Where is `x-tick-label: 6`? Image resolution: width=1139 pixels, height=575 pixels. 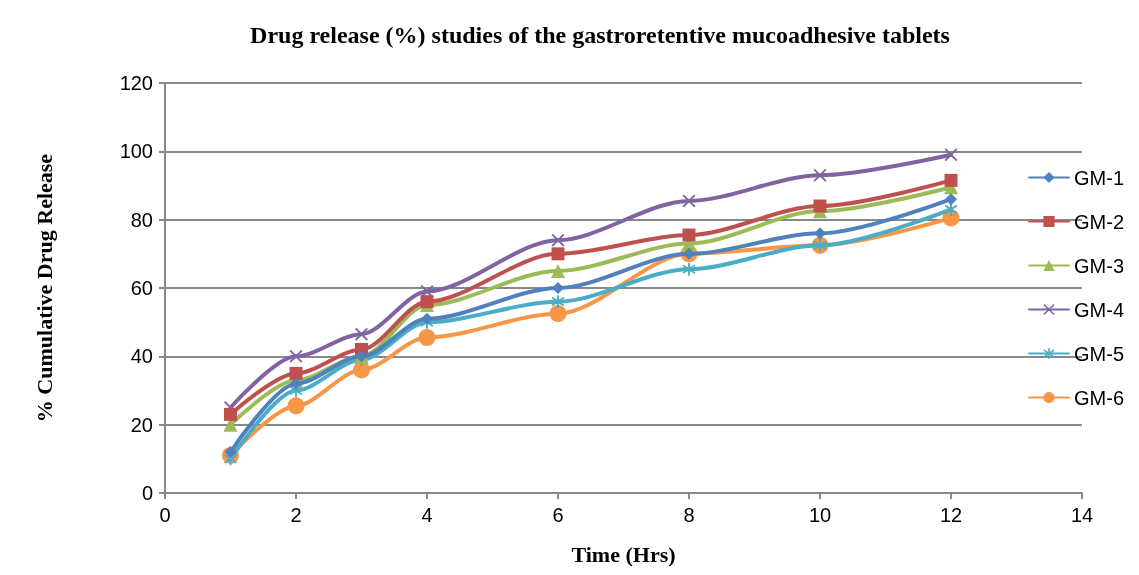 x-tick-label: 6 is located at coordinates (558, 515).